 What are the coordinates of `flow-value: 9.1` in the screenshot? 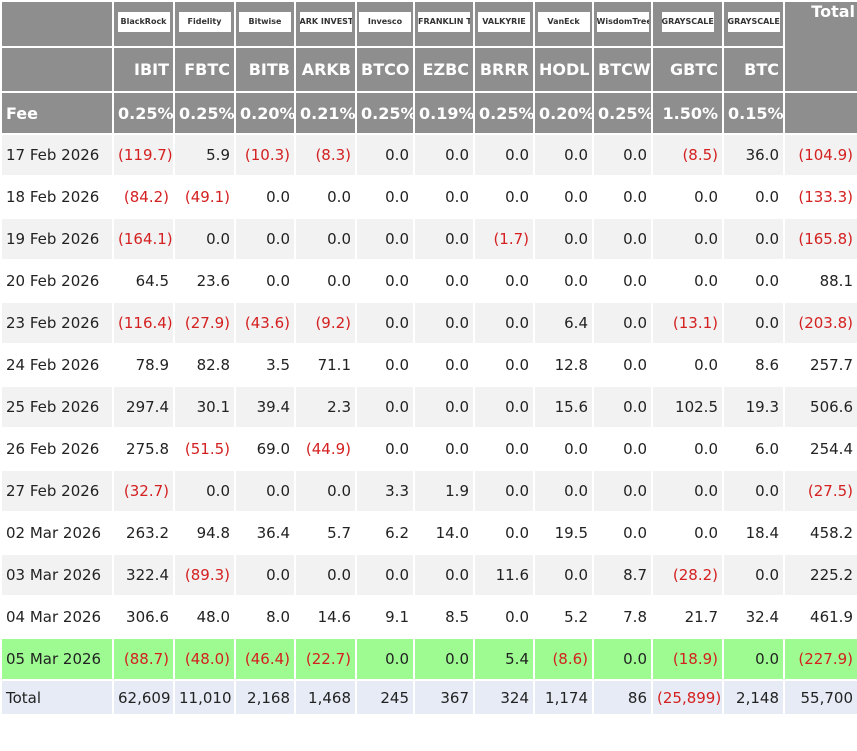 It's located at (385, 617).